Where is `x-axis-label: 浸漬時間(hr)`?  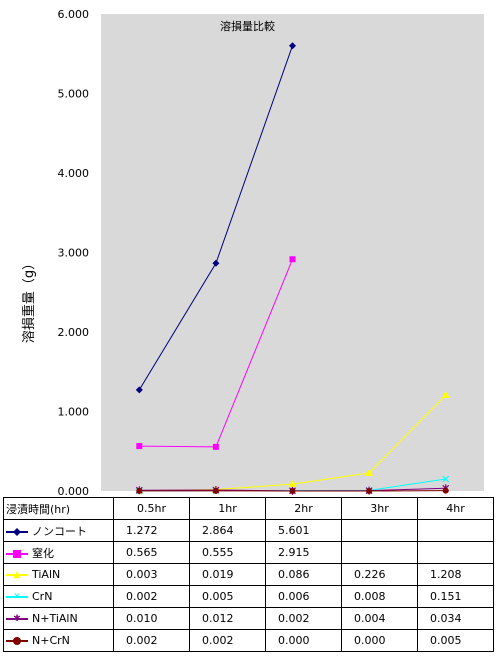 x-axis-label: 浸漬時間(hr) is located at coordinates (58, 508).